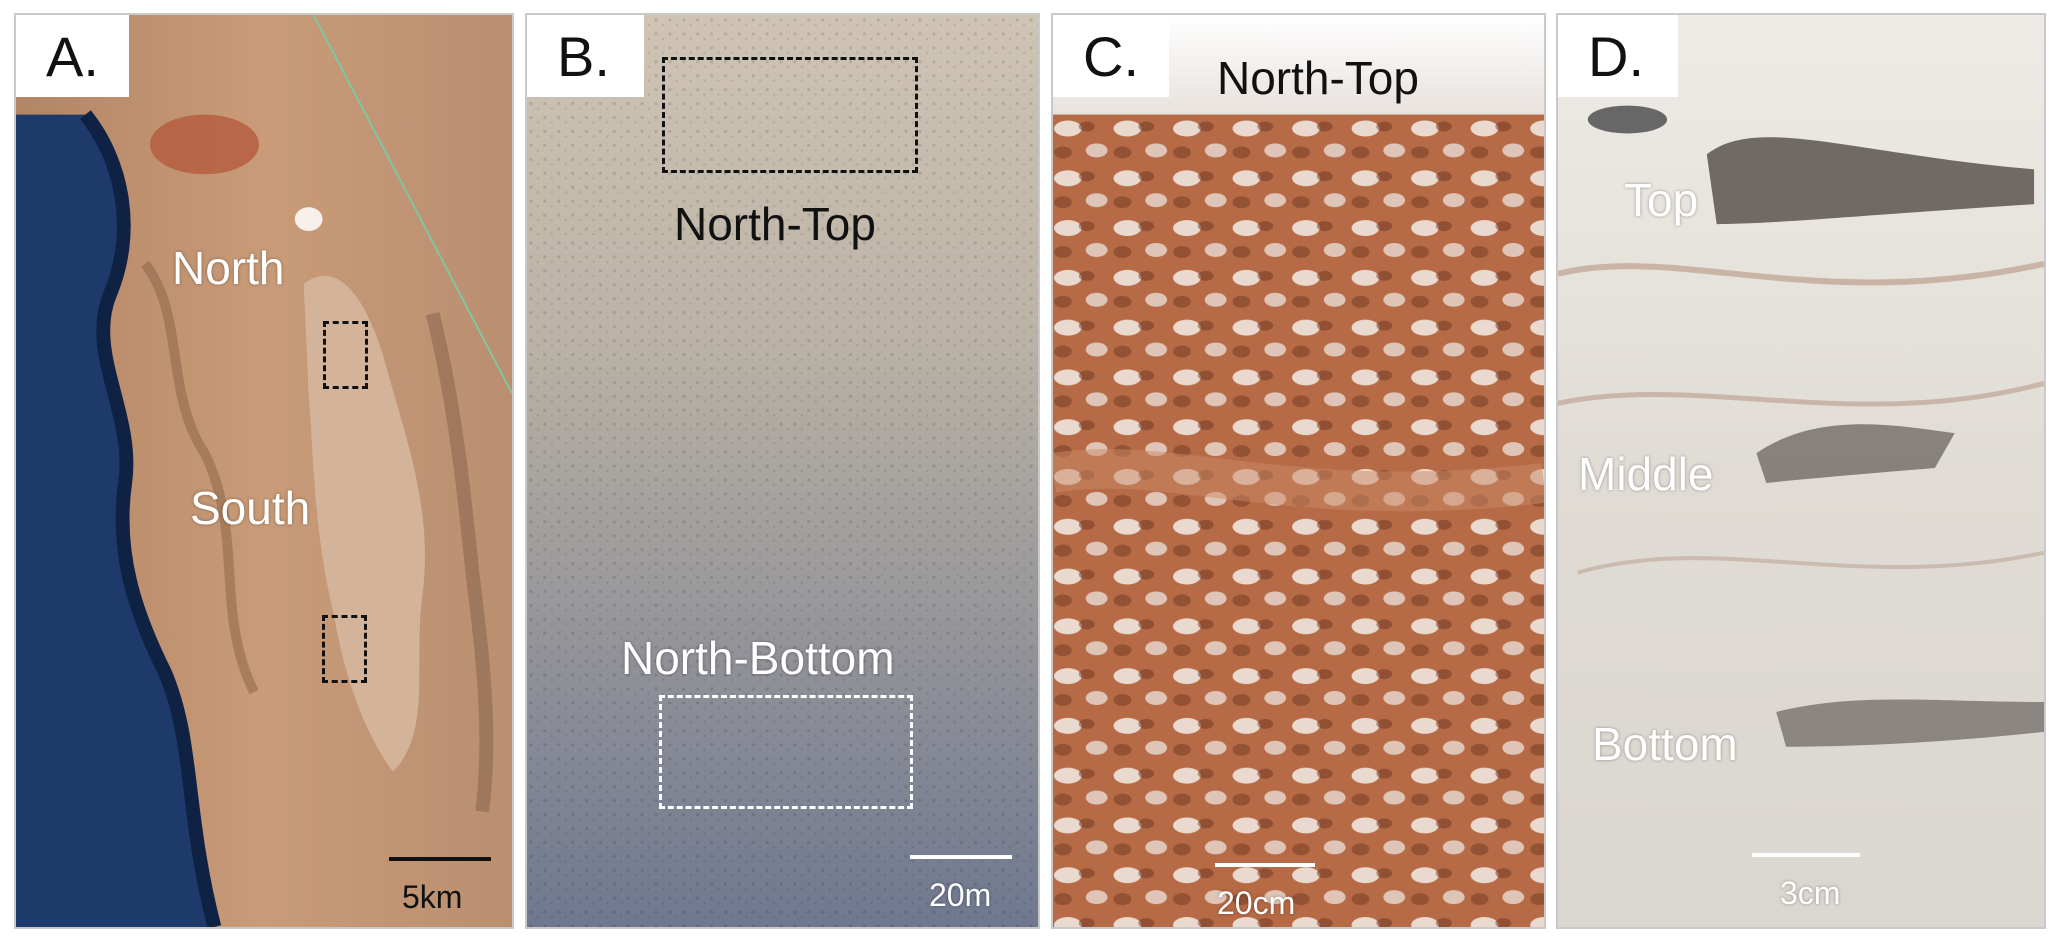 Image resolution: width=2054 pixels, height=946 pixels. Describe the element at coordinates (786, 752) in the screenshot. I see `north-bottom-box` at that location.